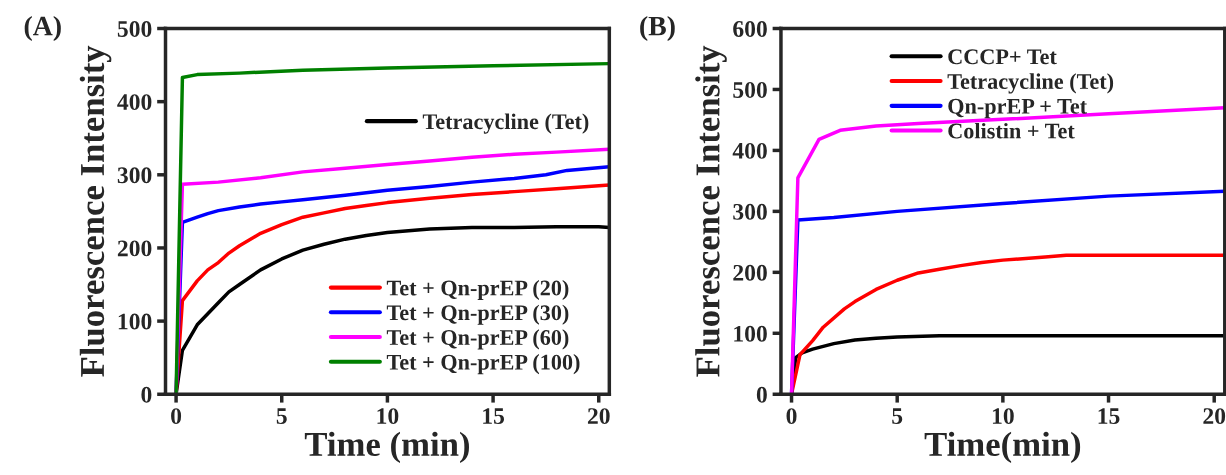  I want to click on x-axis-title: Time(min), so click(1002, 447).